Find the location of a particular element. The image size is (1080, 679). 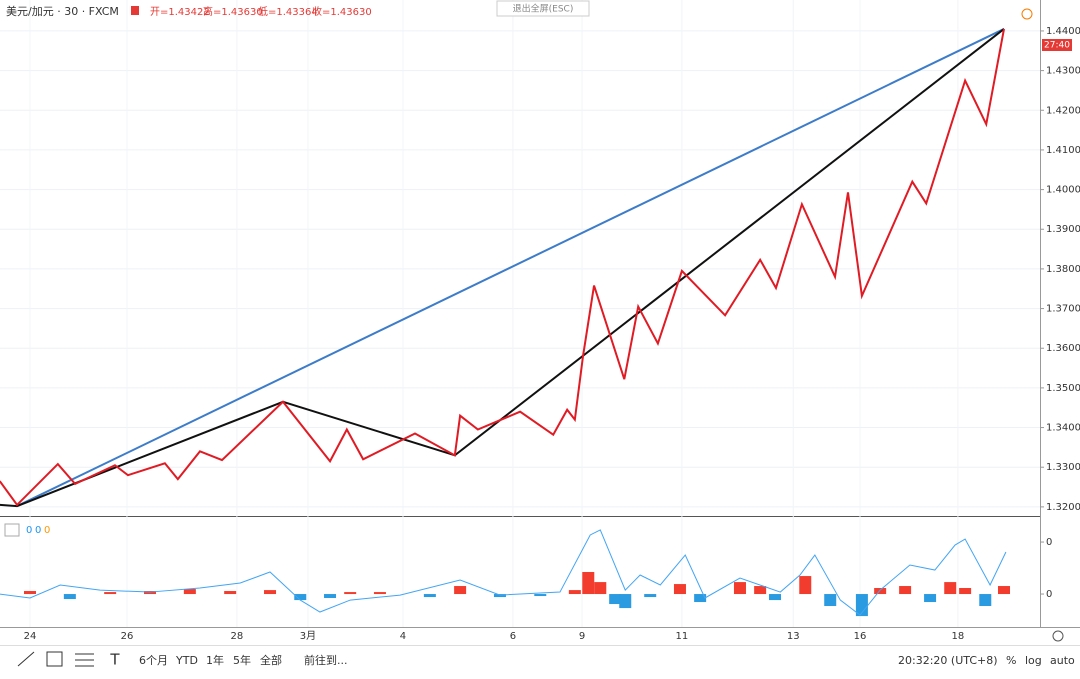

macd-line is located at coordinates (503, 572).